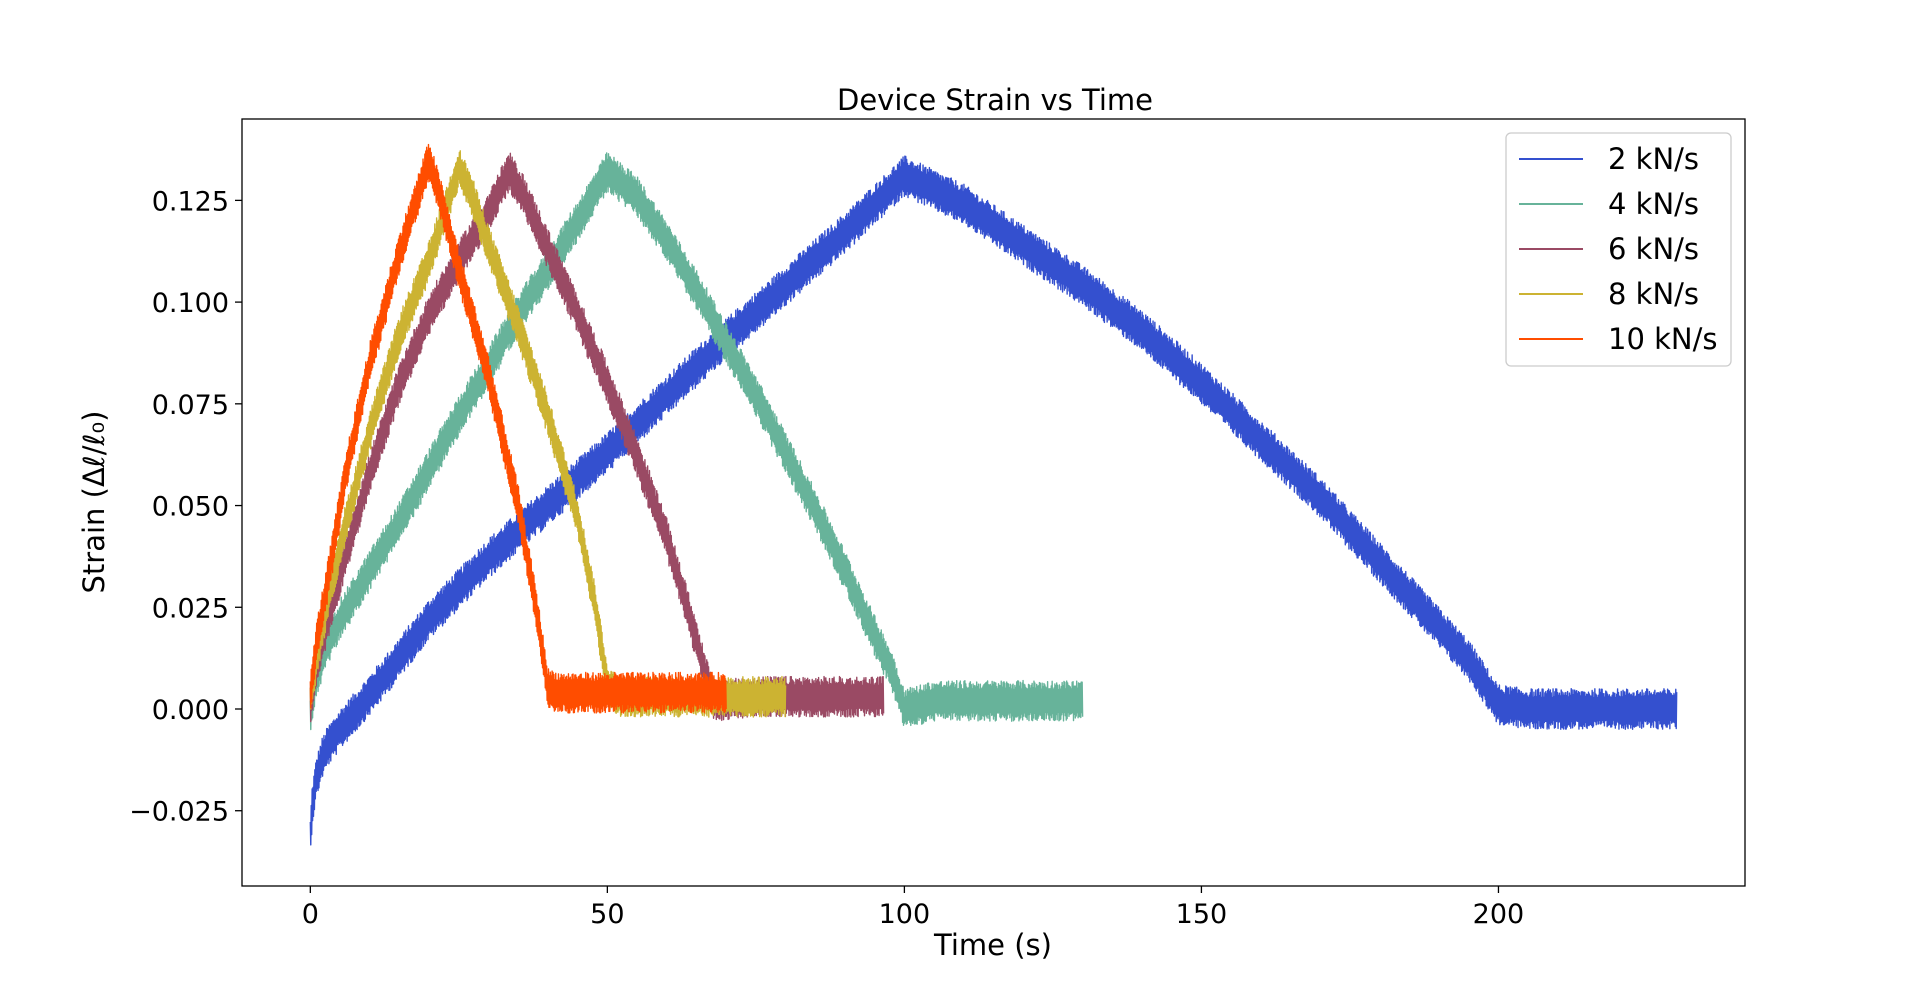 Image resolution: width=1920 pixels, height=986 pixels. I want to click on legend-label: 10 kN/s, so click(1663, 339).